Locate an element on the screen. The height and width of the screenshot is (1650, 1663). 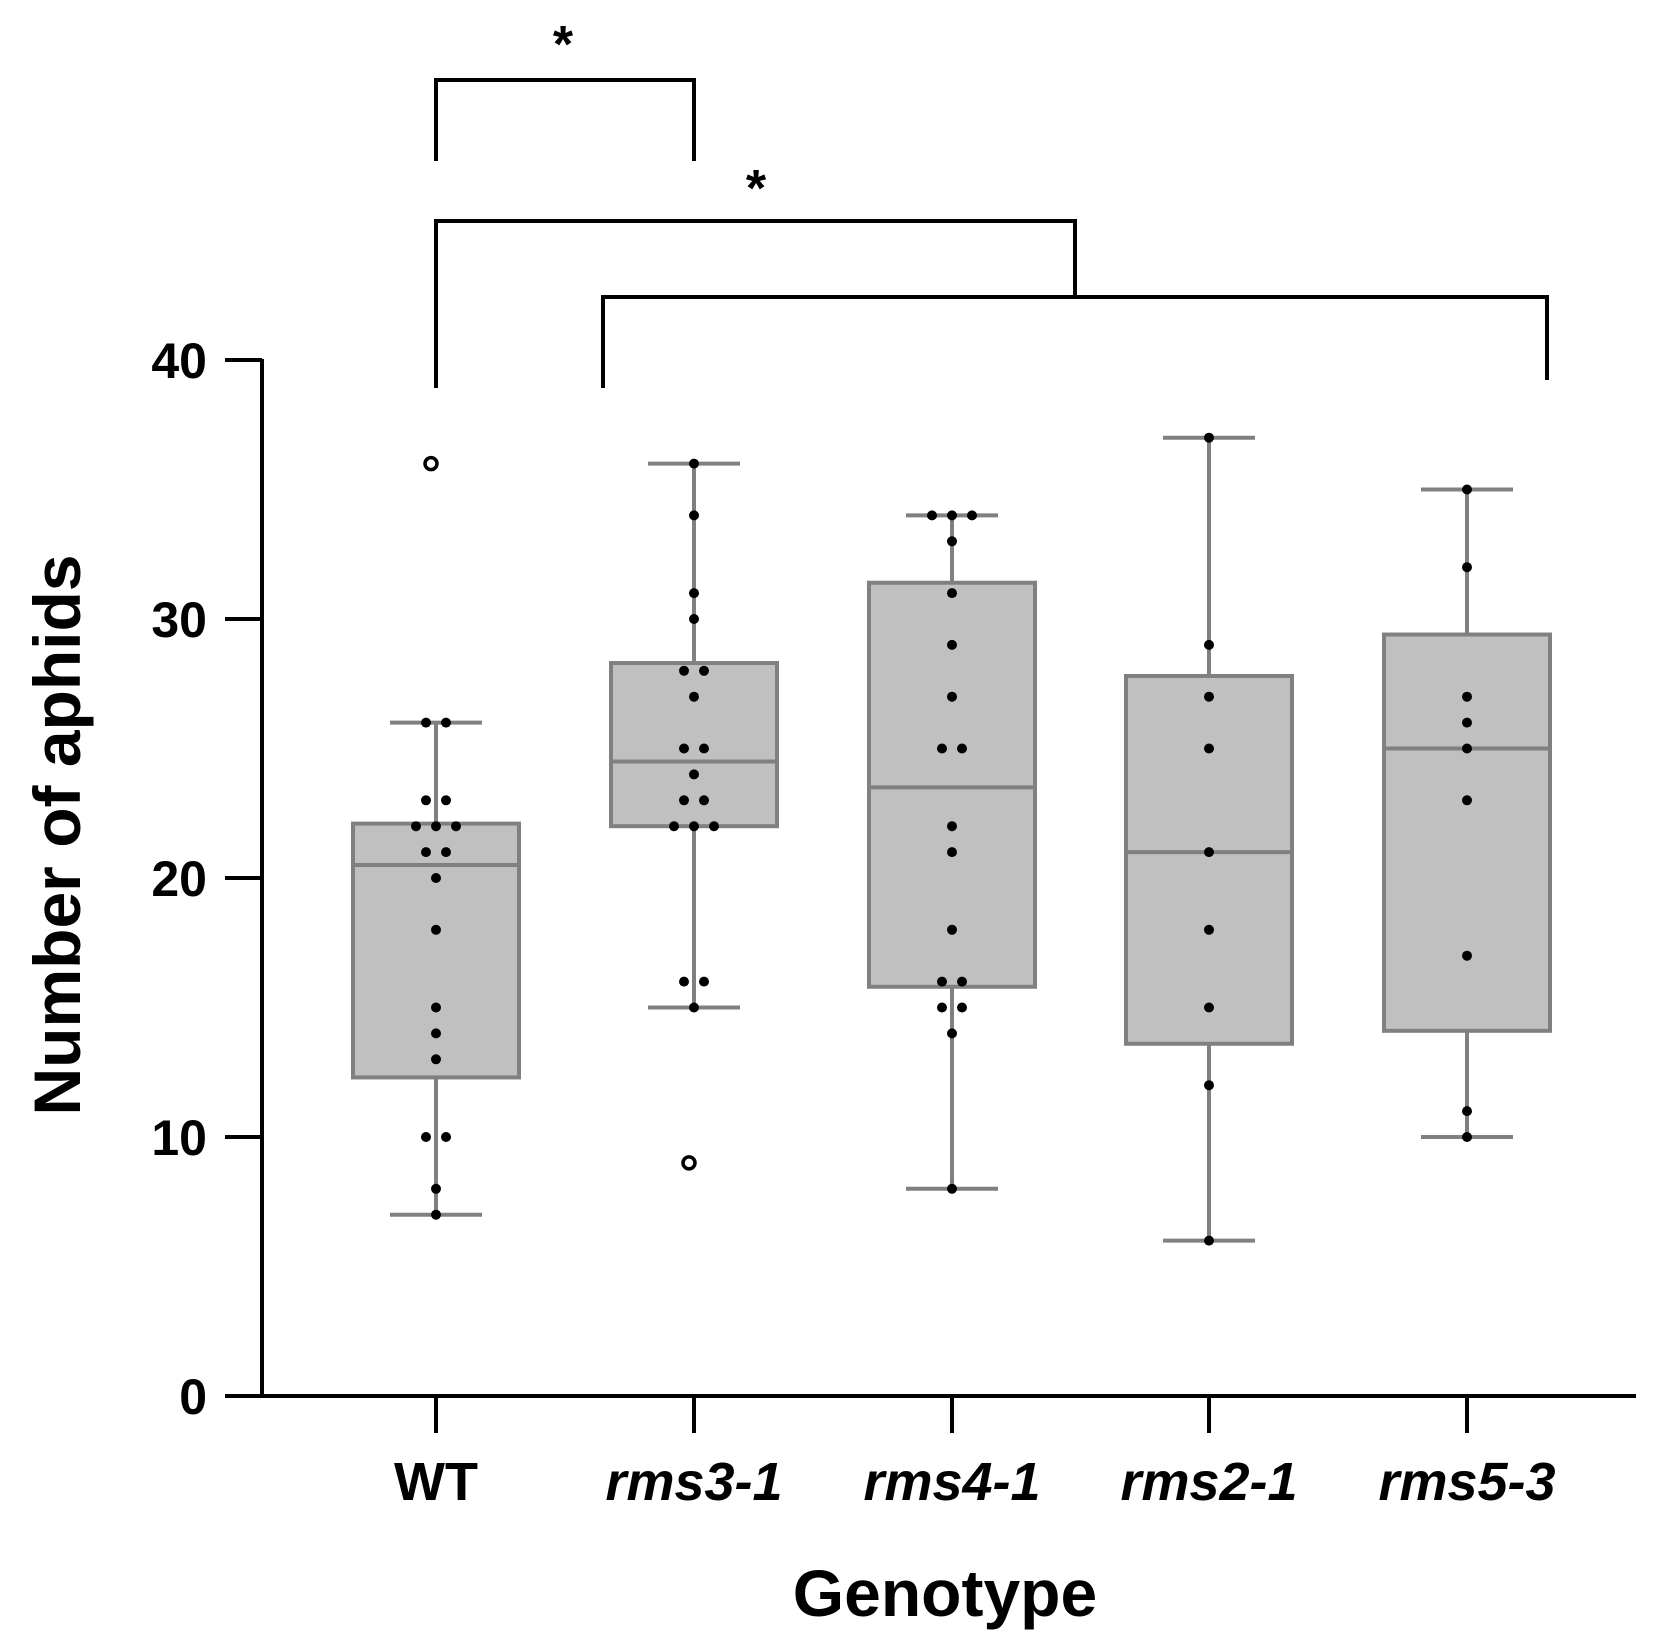
y-tick-label: 0 is located at coordinates (193, 1397).